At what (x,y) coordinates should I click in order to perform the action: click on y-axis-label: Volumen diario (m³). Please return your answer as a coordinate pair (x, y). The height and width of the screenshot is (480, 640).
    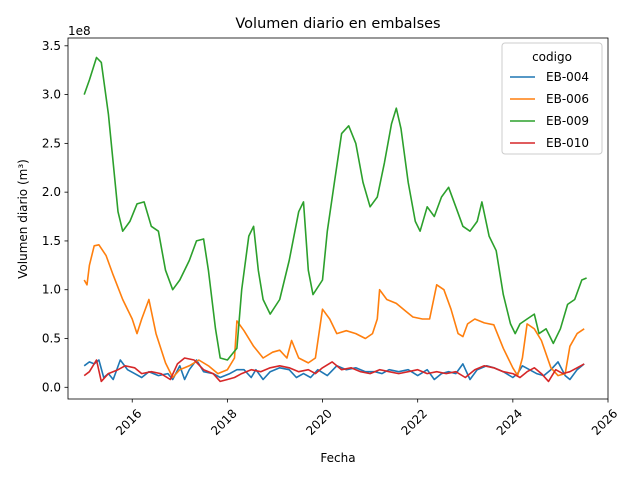
    Looking at the image, I should click on (23, 219).